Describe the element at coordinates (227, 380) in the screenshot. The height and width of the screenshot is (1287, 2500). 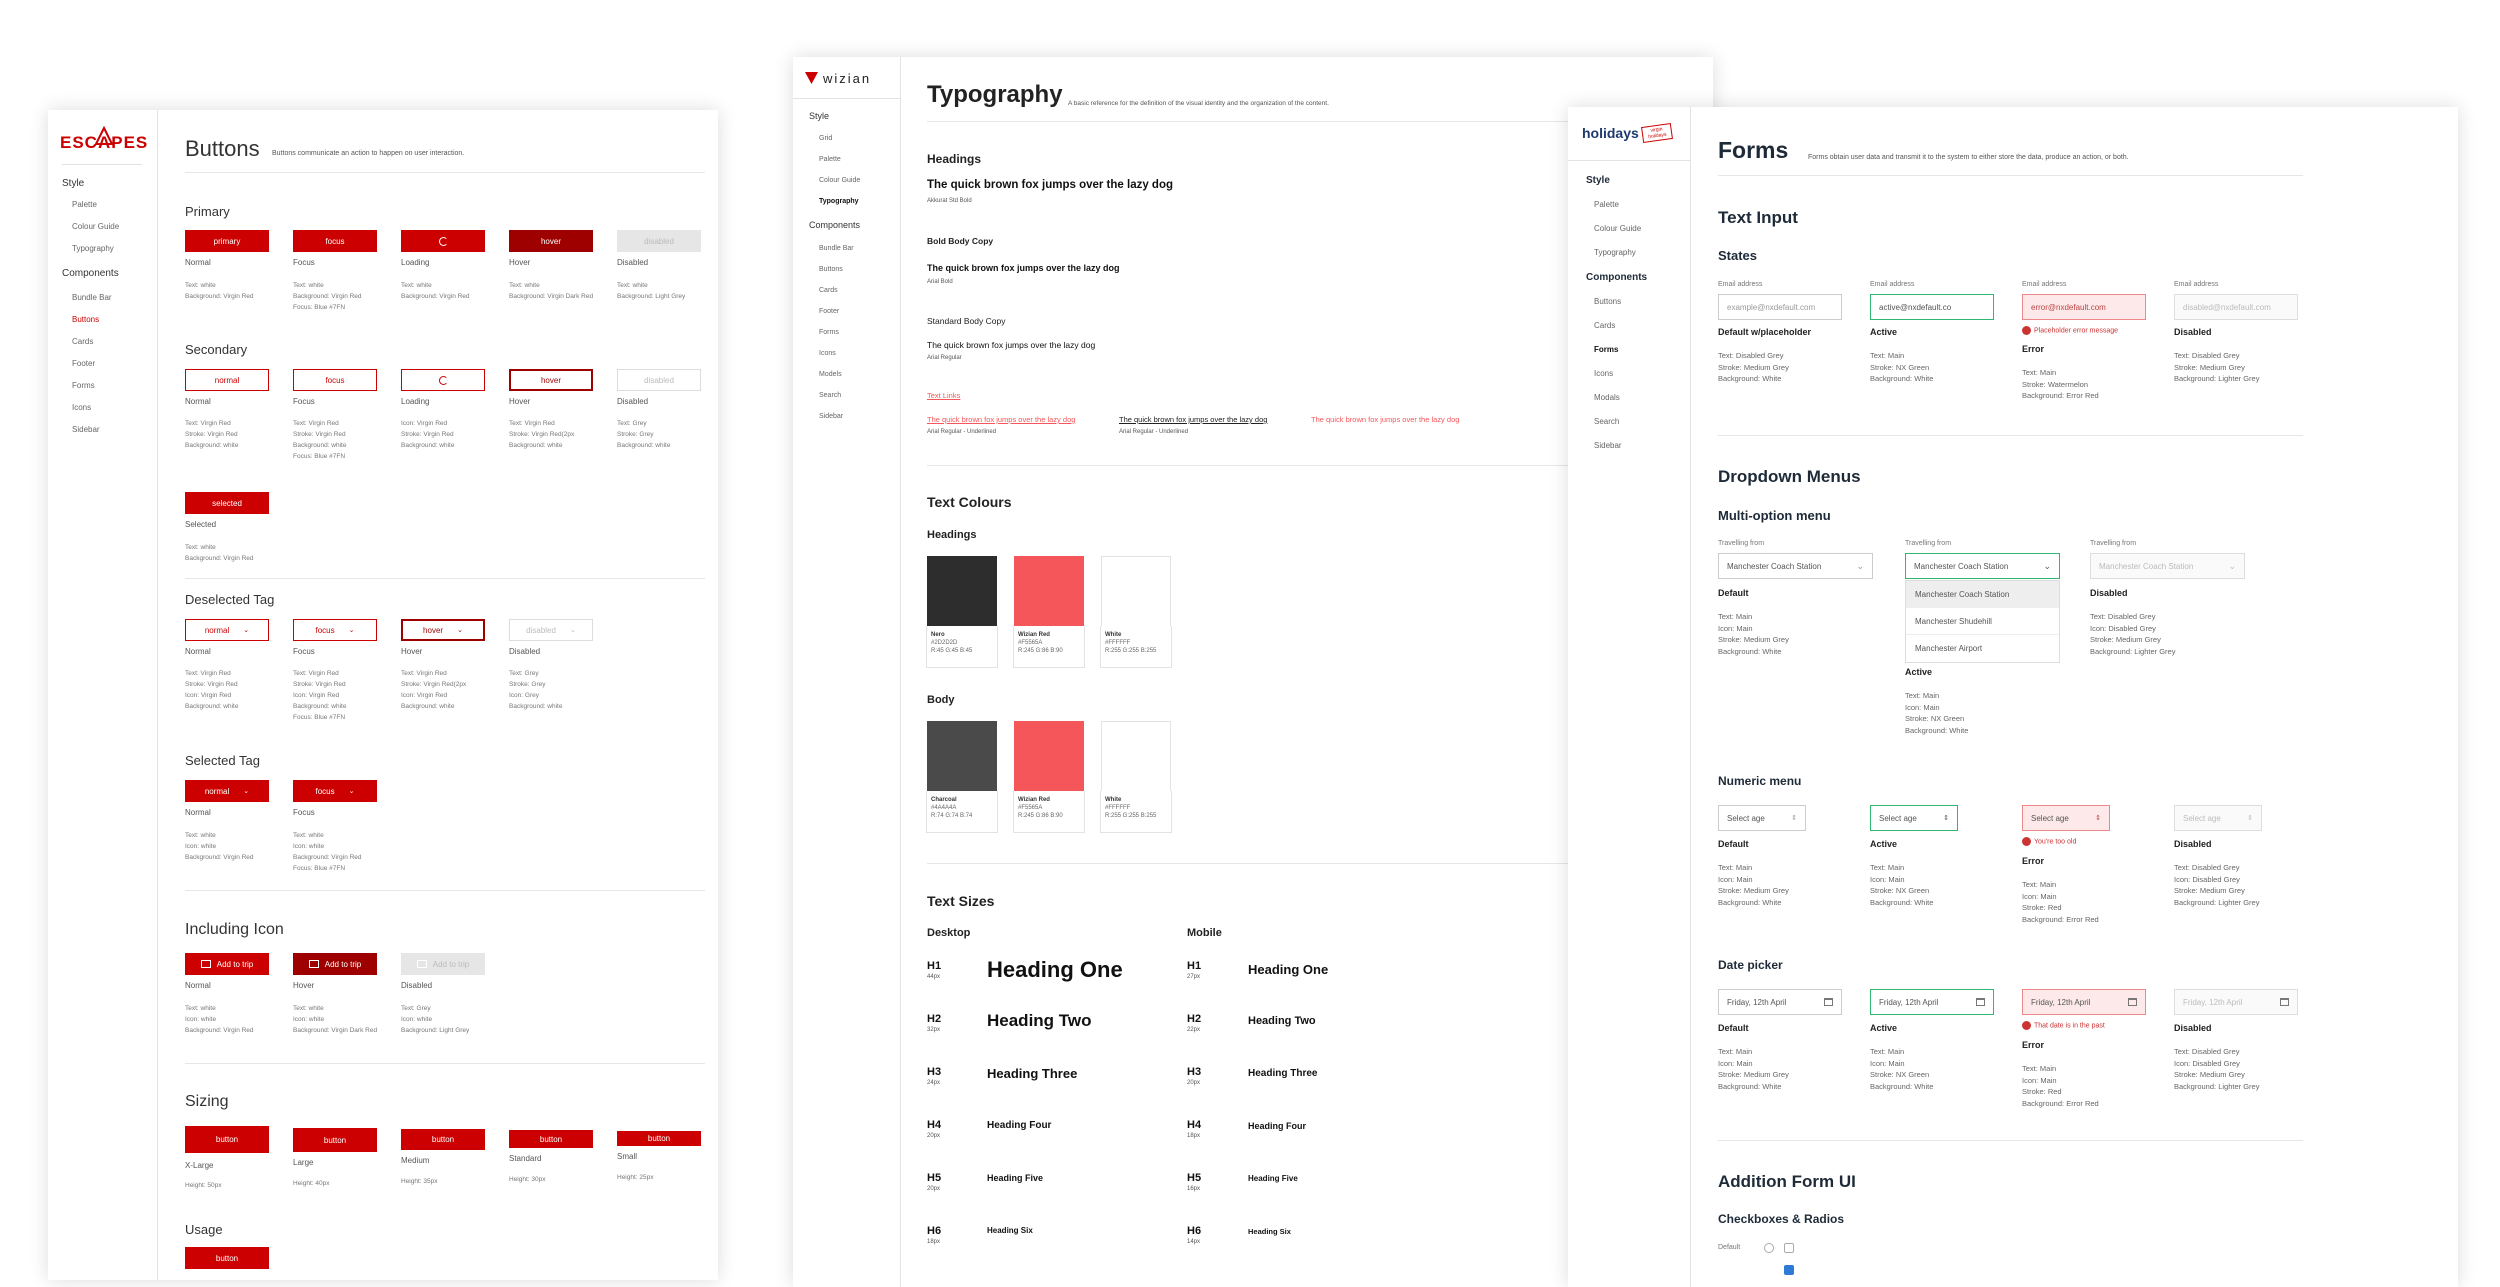
I see `secondary-button-normal: normal` at that location.